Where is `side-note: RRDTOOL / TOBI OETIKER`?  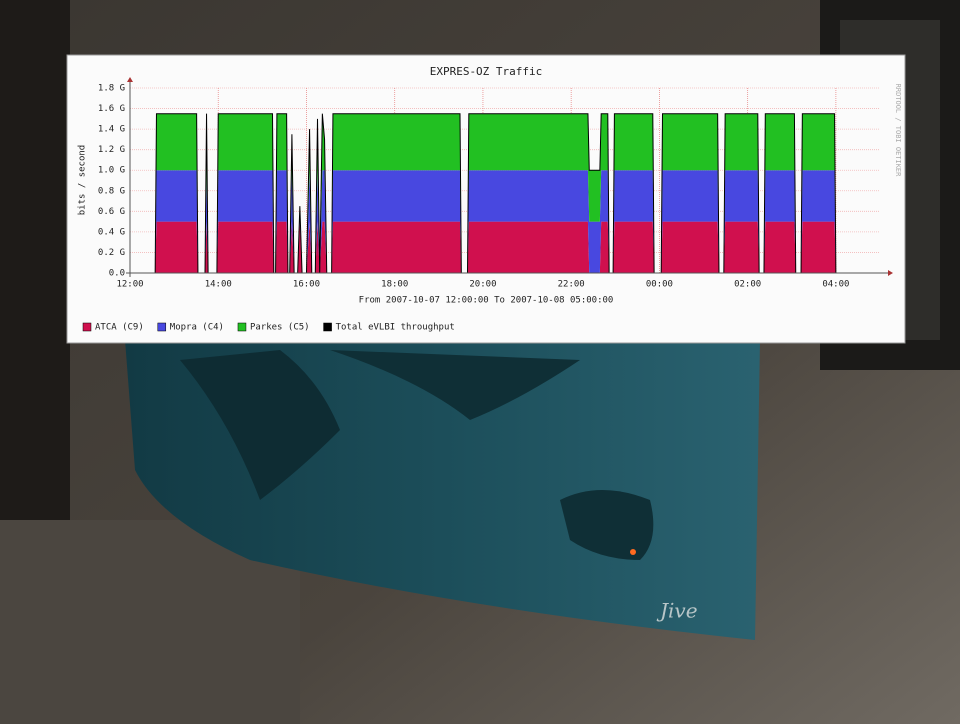 side-note: RRDTOOL / TOBI OETIKER is located at coordinates (898, 131).